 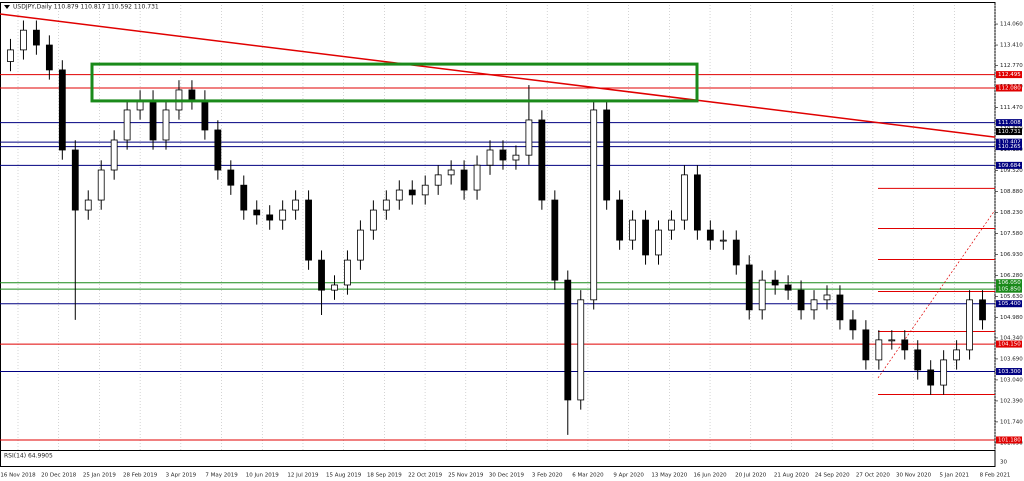 I want to click on x-tick-label: 18 Sep 2019, so click(x=384, y=476).